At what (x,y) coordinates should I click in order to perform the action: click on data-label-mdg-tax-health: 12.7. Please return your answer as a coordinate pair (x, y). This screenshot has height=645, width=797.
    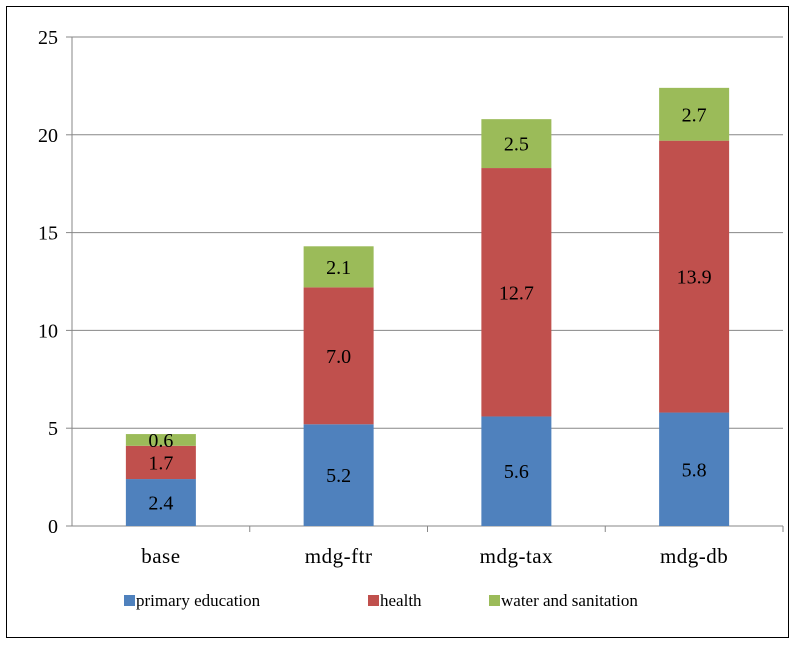
    Looking at the image, I should click on (516, 293).